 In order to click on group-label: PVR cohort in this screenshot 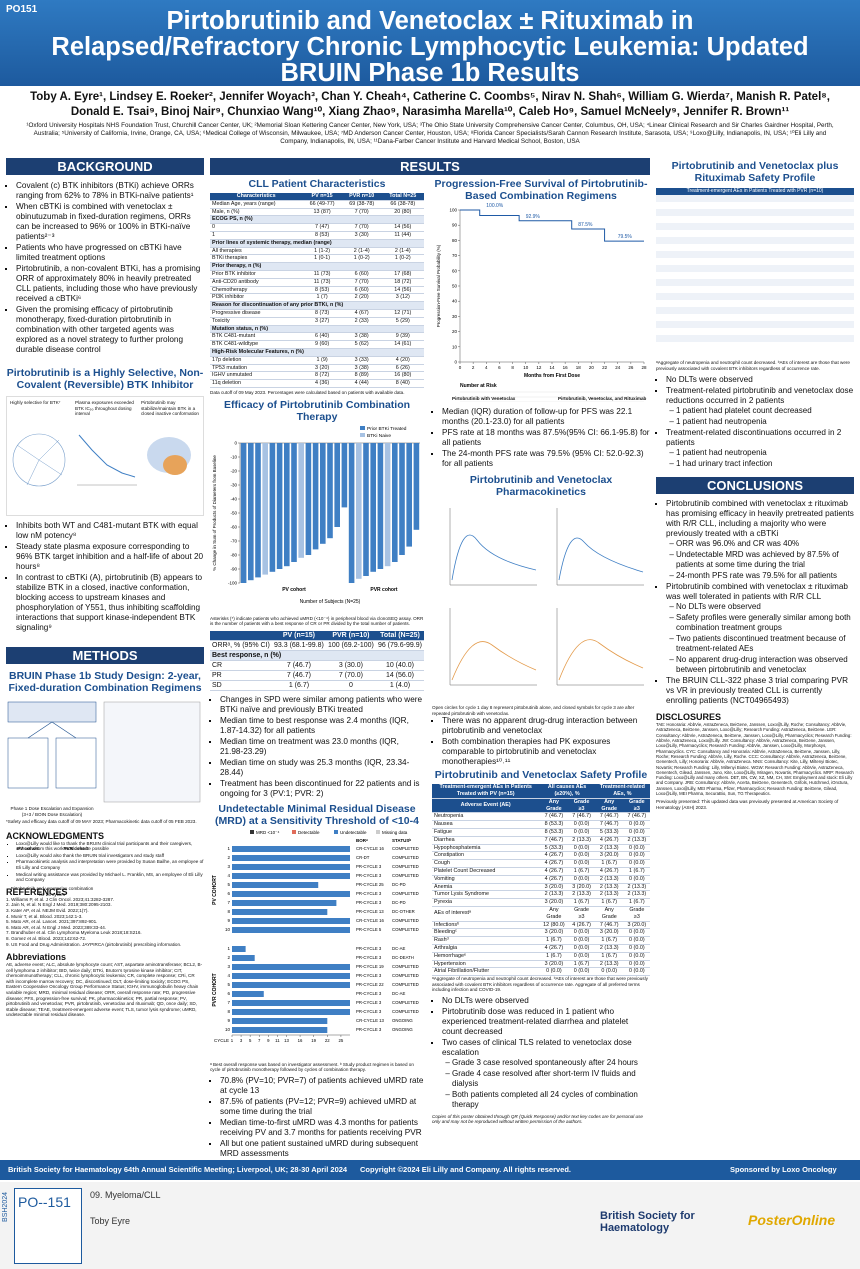, I will do `click(384, 590)`.